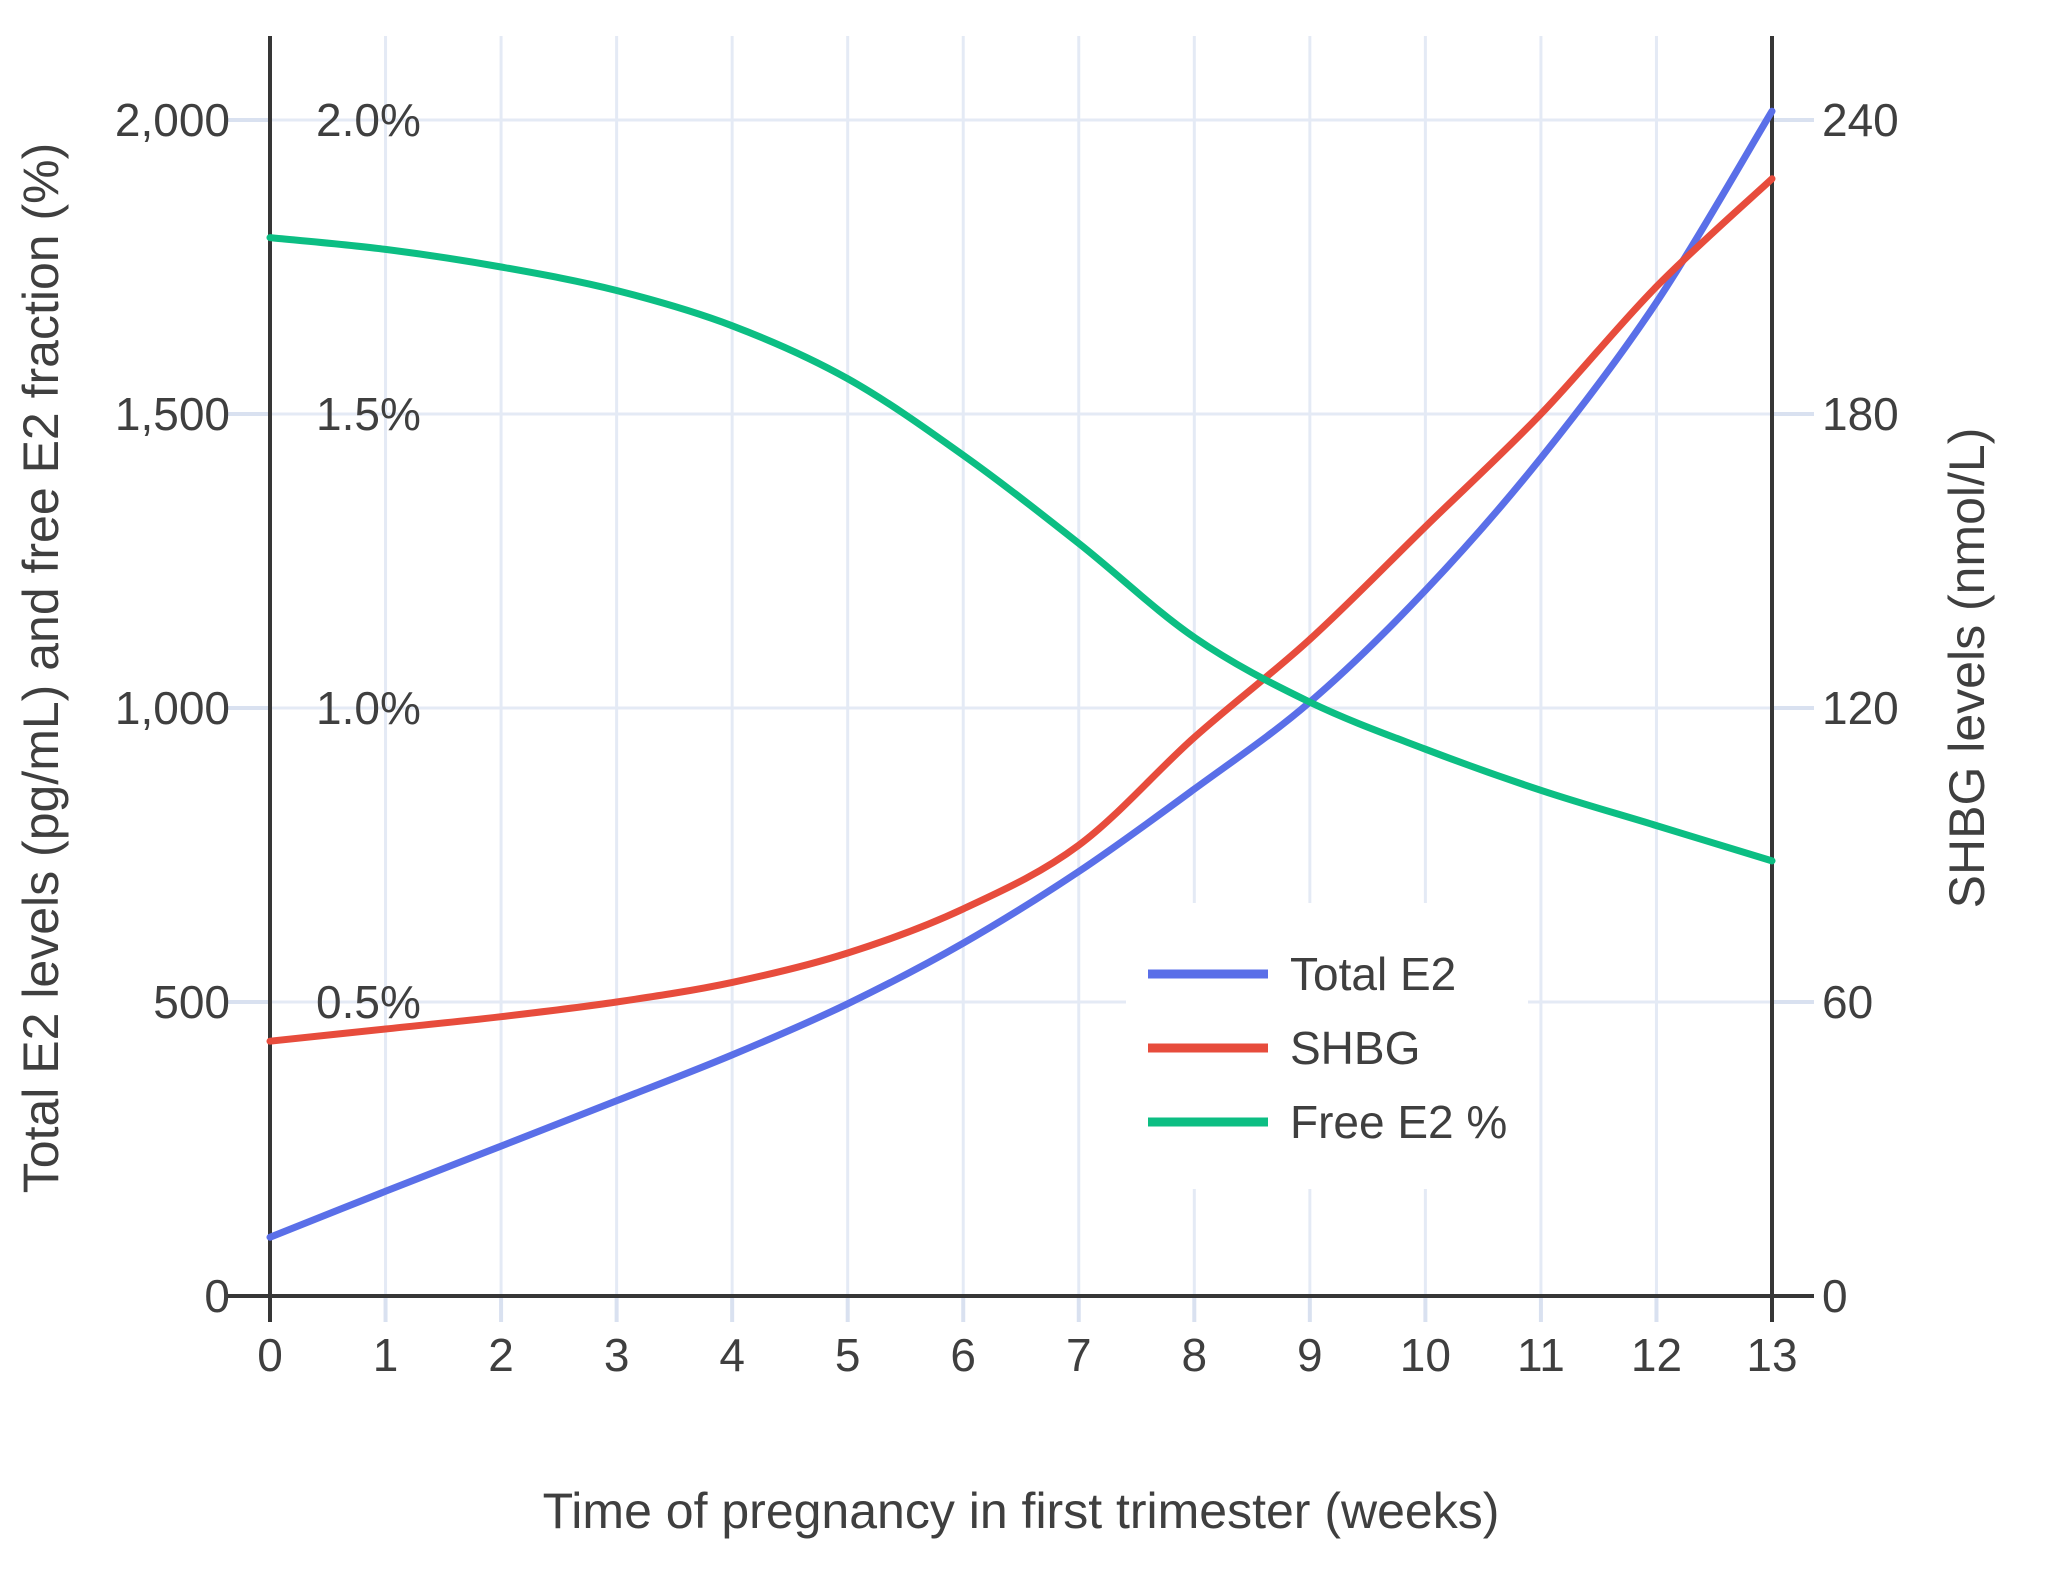 The image size is (2048, 1583). I want to click on x-tick-label-7: 7, so click(1079, 1355).